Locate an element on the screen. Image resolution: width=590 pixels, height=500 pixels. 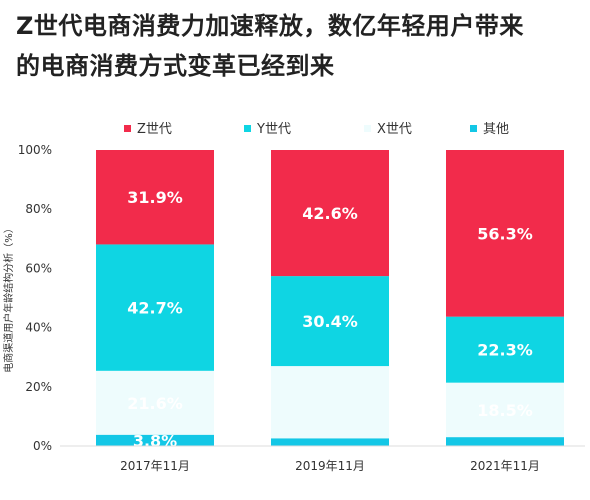
legend-label: 其他 is located at coordinates (496, 129).